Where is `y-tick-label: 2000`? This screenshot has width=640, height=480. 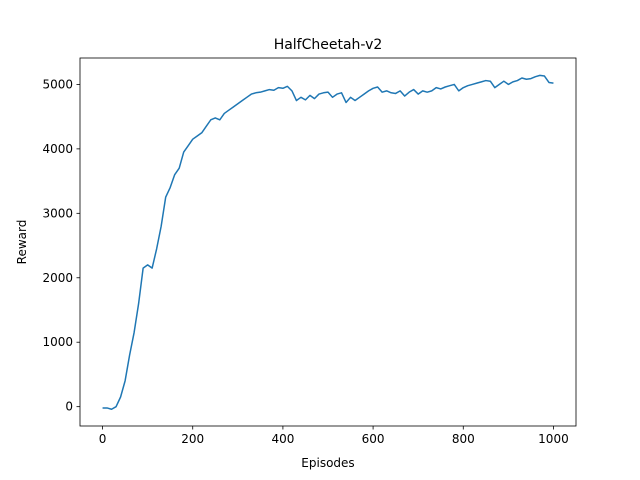
y-tick-label: 2000 is located at coordinates (57, 278).